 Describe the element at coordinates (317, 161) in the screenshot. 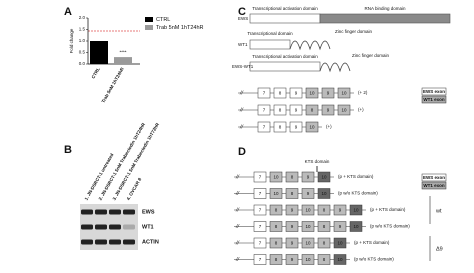

I see `kts-label: KTS domain` at that location.